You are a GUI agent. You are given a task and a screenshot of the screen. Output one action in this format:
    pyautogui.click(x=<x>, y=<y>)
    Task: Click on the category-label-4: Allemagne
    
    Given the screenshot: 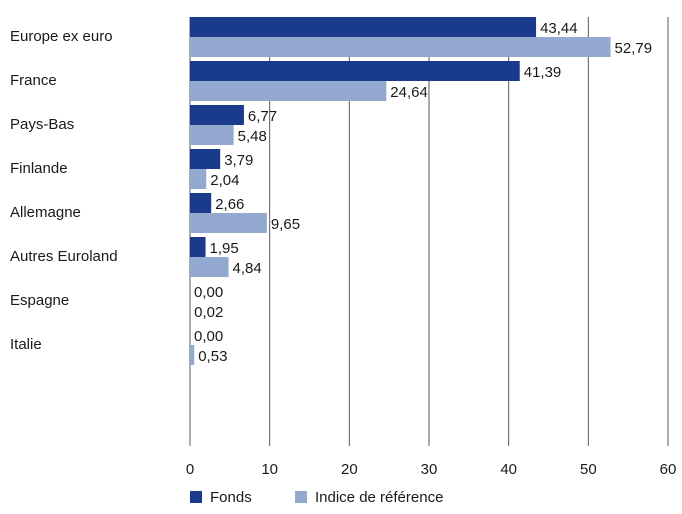 What is the action you would take?
    pyautogui.click(x=45, y=212)
    